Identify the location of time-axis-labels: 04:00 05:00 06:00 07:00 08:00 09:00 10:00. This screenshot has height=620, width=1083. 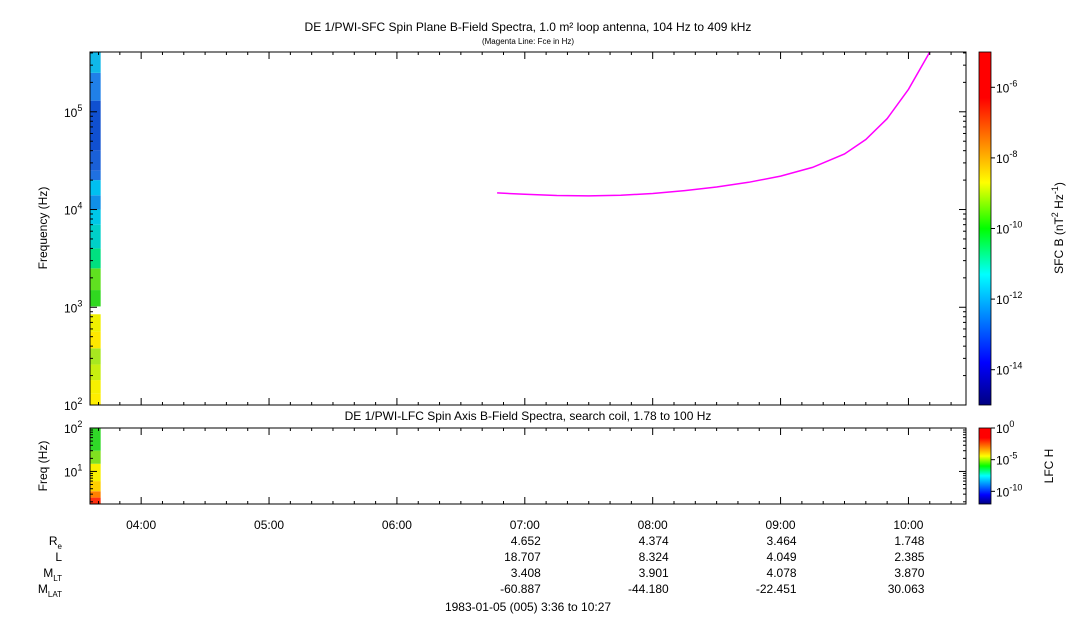
(525, 525).